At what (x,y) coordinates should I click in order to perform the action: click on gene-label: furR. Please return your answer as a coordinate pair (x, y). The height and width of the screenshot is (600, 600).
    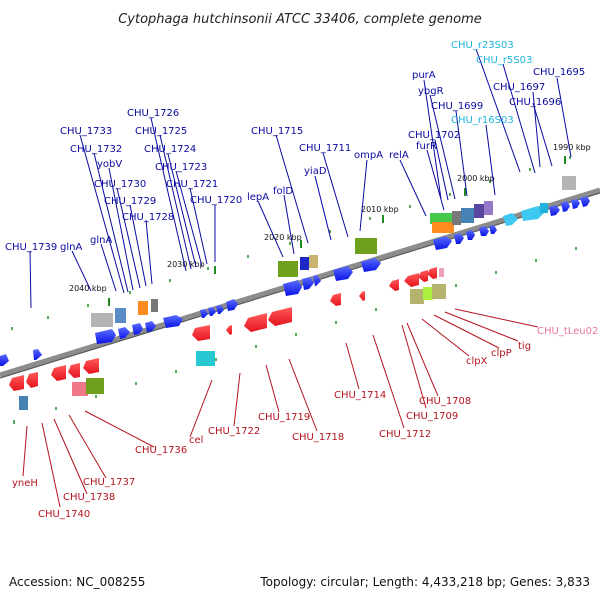
    Looking at the image, I should click on (426, 146).